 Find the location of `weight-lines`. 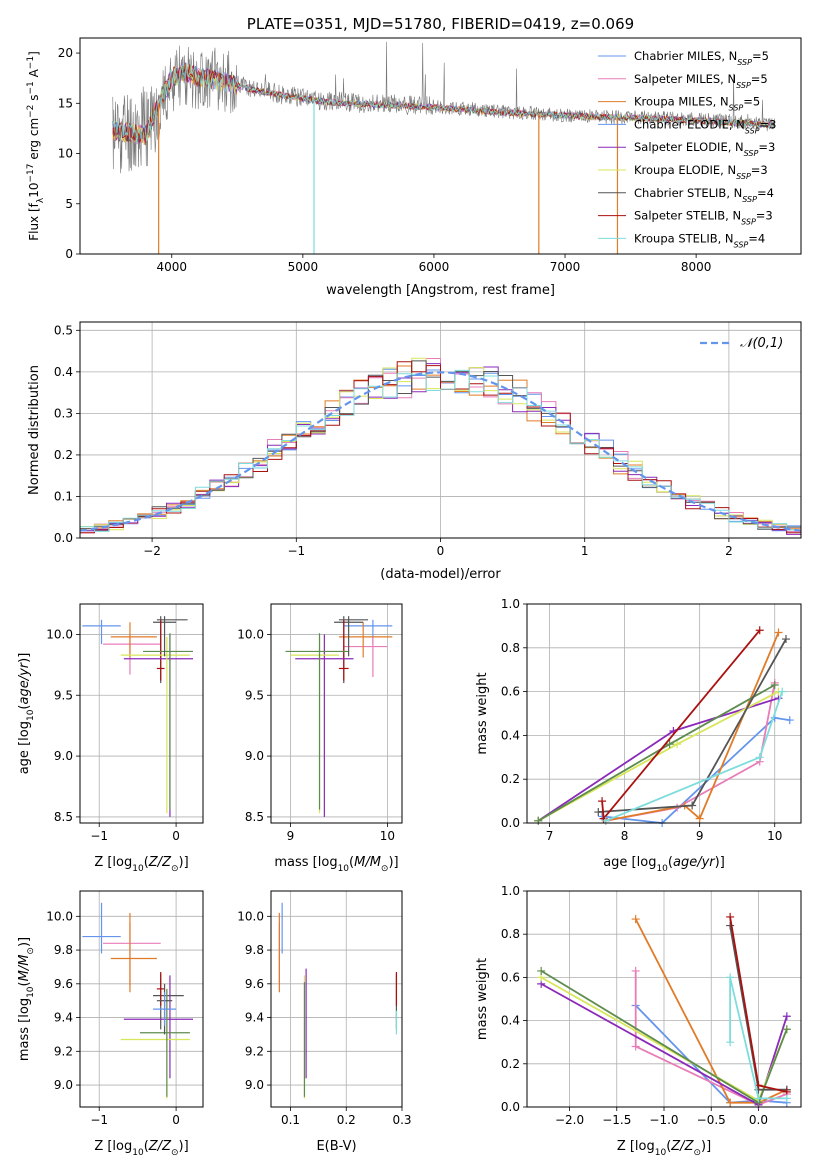

weight-lines is located at coordinates (664, 1010).